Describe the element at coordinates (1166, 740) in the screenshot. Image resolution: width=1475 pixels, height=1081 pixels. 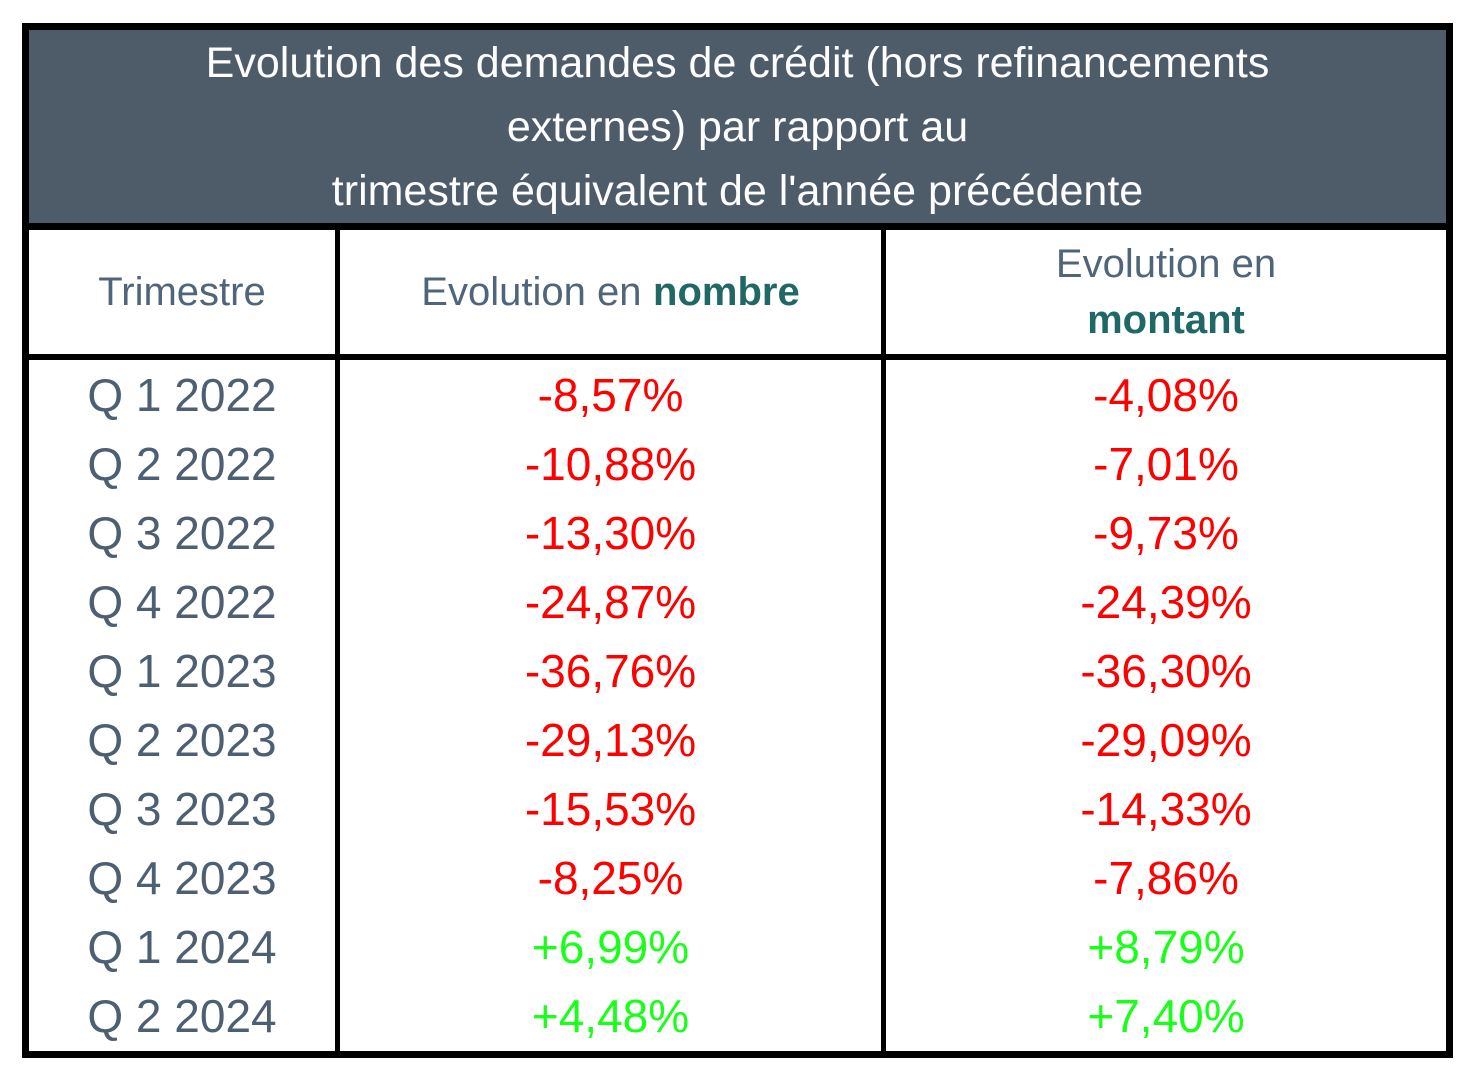
I see `row-5-montant-value: -29,09%` at that location.